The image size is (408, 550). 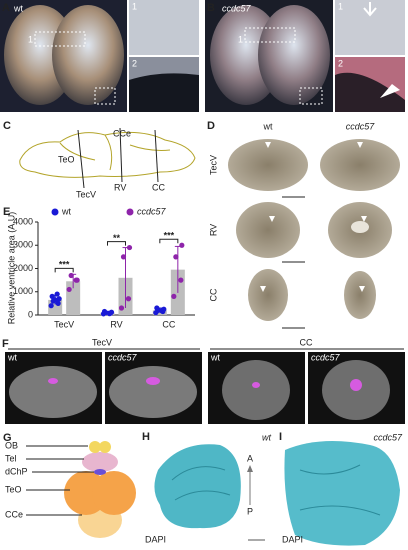 I want to click on panel-label: F, so click(x=5, y=344).